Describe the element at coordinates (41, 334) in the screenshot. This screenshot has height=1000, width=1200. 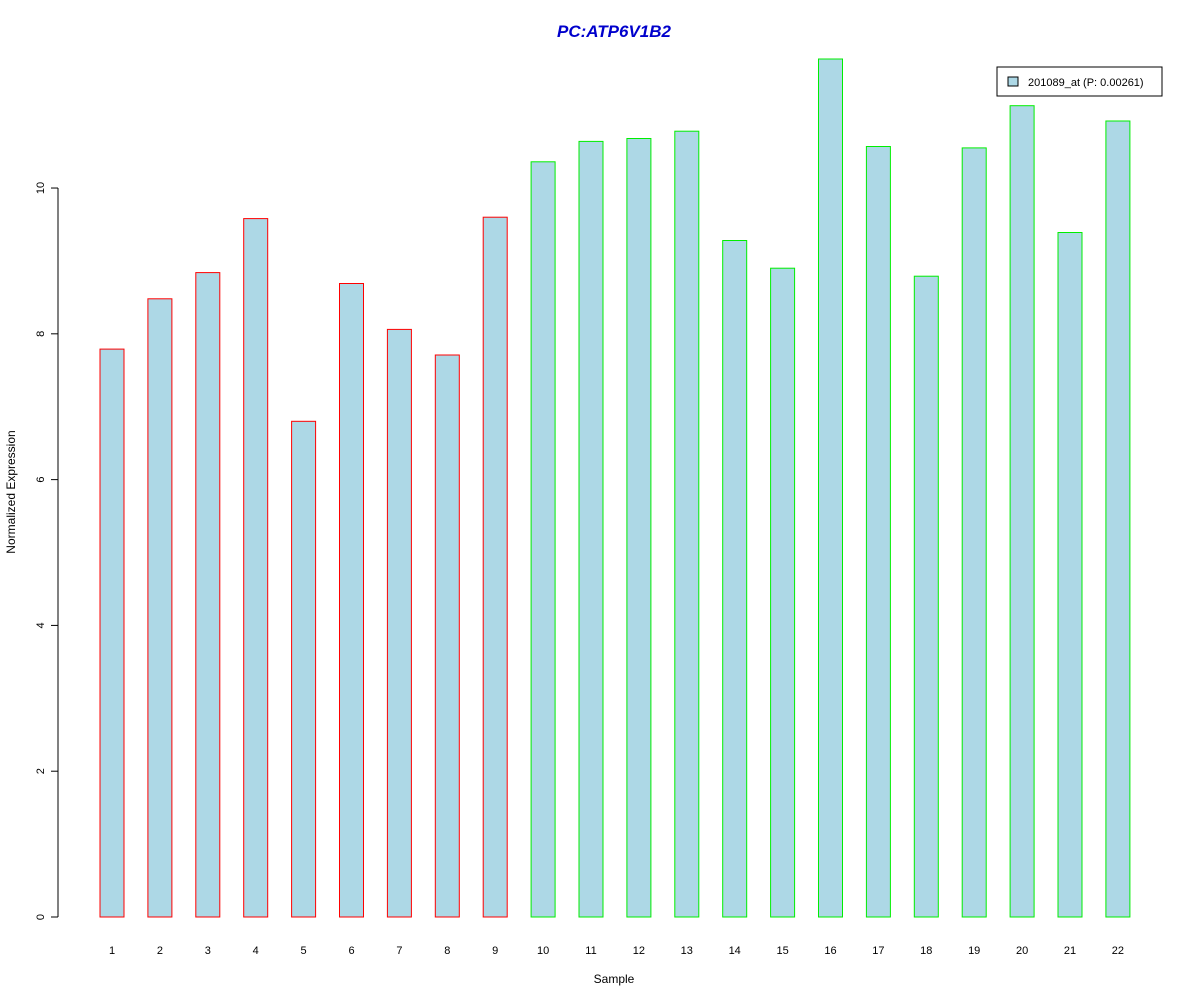
I see `y-tick-label: 8` at that location.